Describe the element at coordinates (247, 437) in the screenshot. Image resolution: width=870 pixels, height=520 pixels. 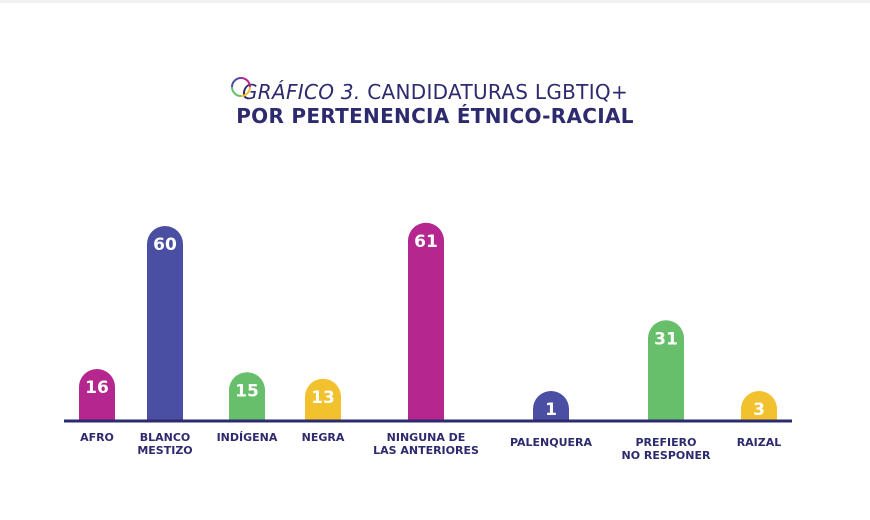
I see `x-tick-label: INDÍGENA` at that location.